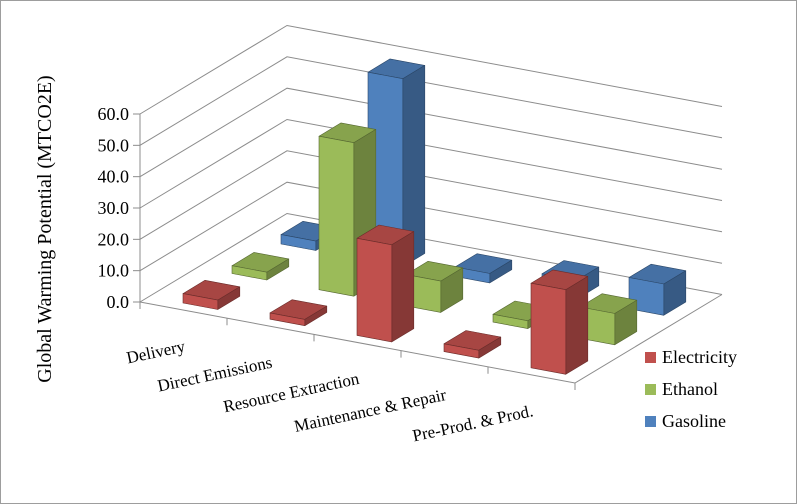 Image resolution: width=797 pixels, height=504 pixels. Describe the element at coordinates (577, 325) in the screenshot. I see `bar-electricity-pre-prod-prod-side` at that location.